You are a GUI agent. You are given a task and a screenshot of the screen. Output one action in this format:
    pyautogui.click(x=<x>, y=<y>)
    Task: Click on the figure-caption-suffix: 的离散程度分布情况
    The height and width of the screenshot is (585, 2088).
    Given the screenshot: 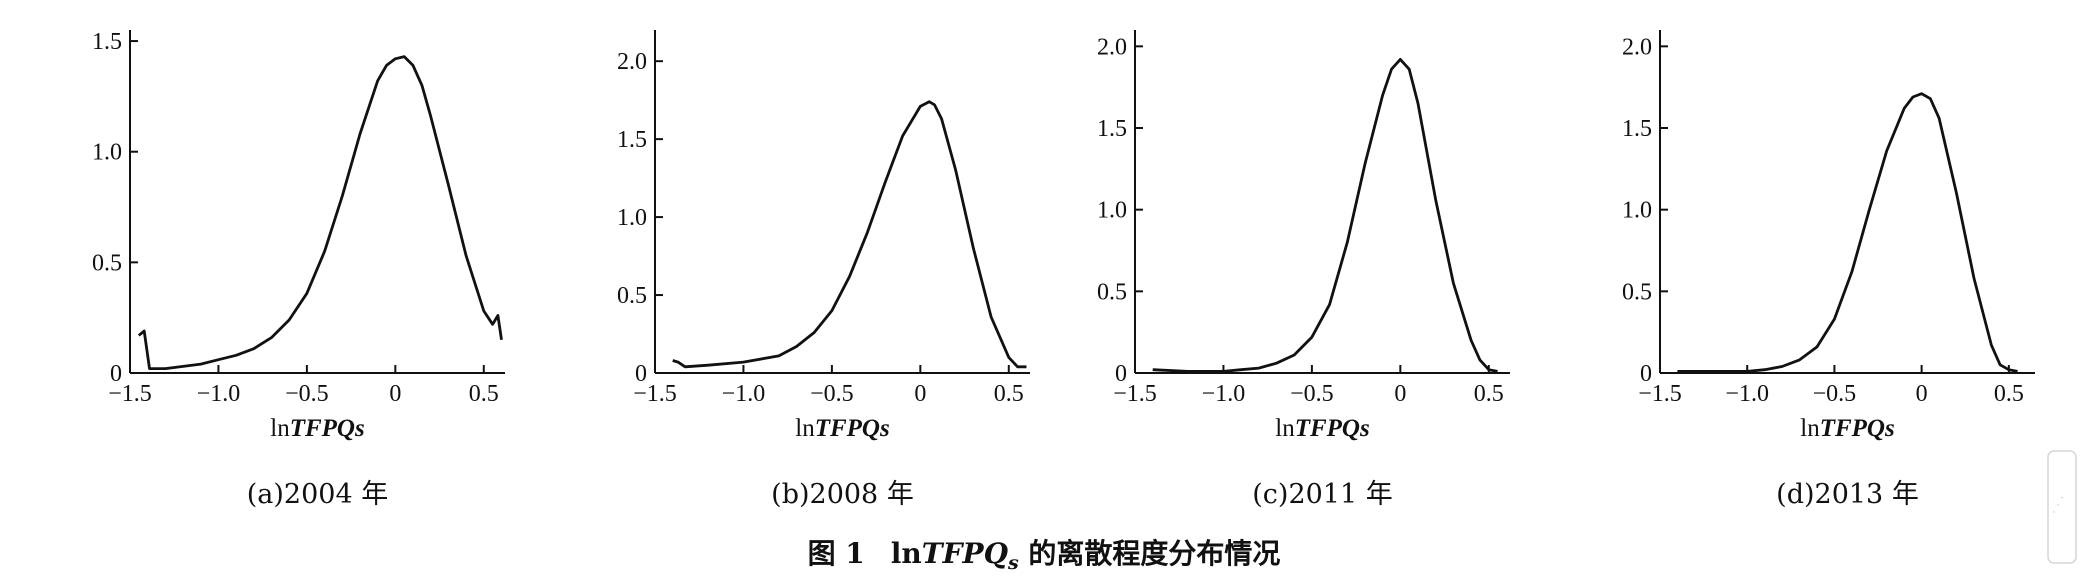 What is the action you would take?
    pyautogui.click(x=1150, y=553)
    